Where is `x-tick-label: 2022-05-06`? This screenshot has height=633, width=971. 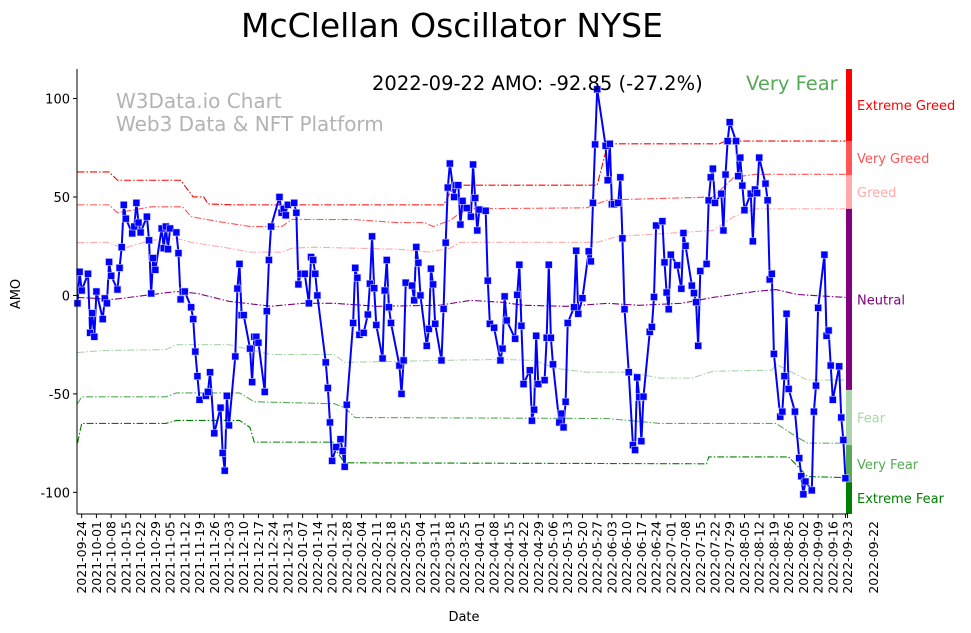
x-tick-label: 2022-05-06 is located at coordinates (552, 557).